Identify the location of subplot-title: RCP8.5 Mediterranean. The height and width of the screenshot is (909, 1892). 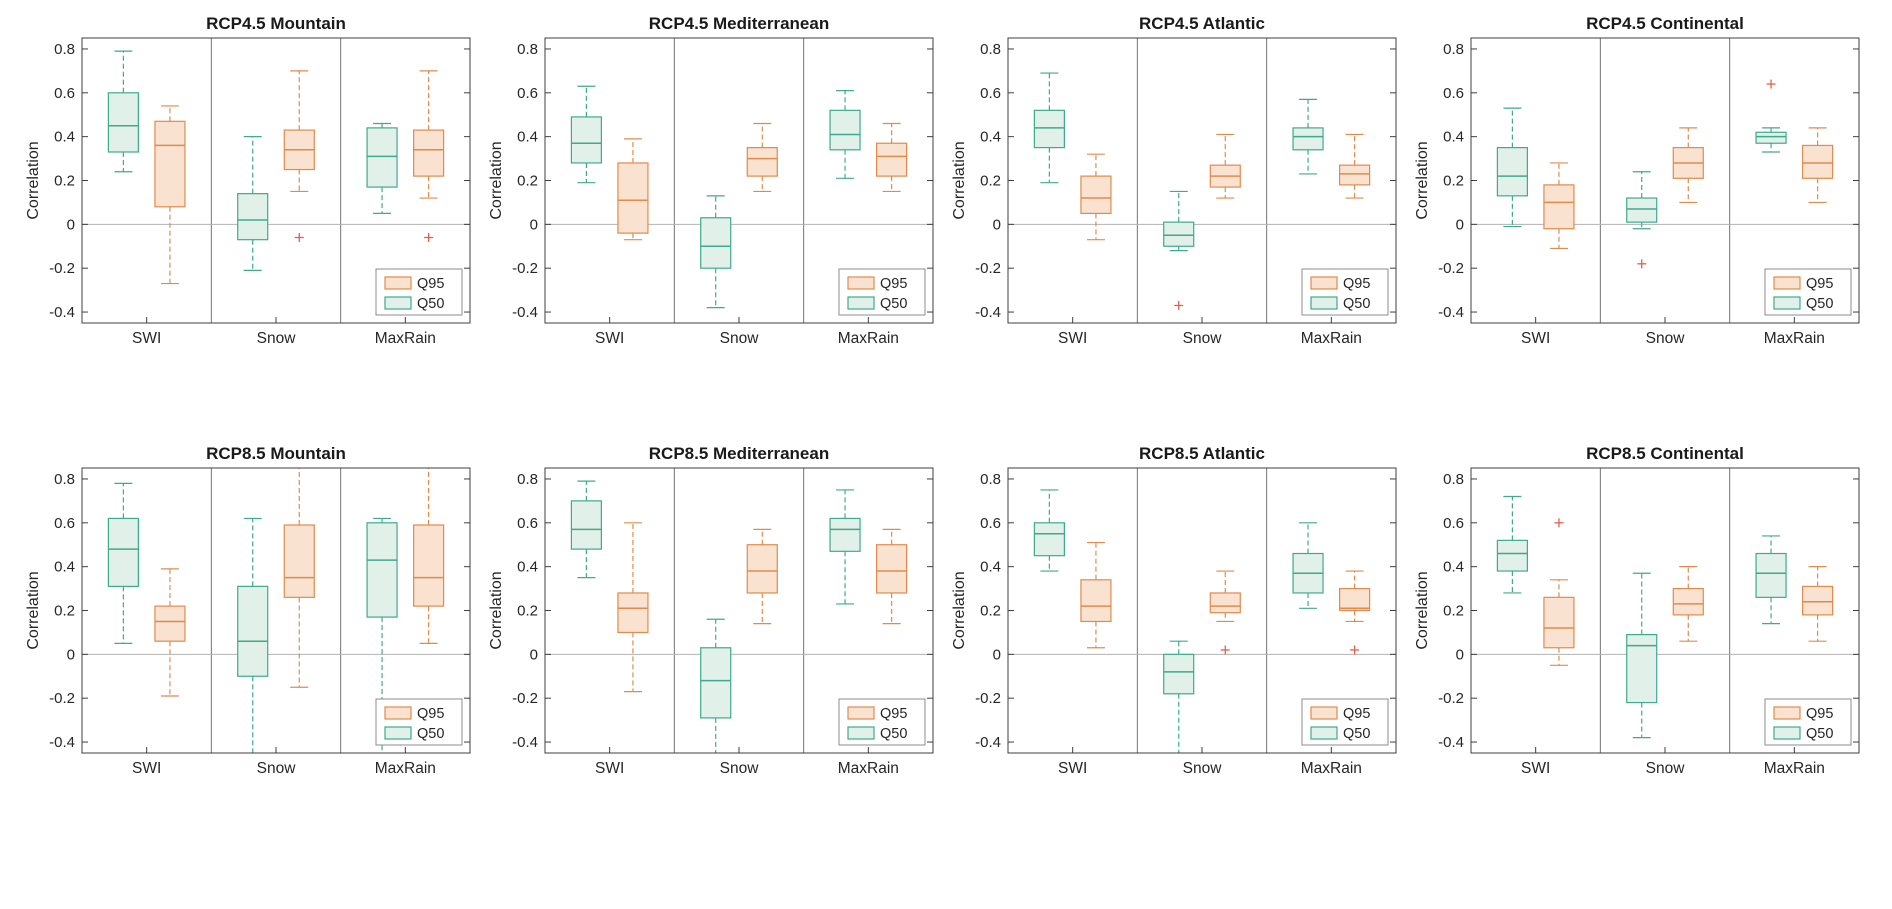
(739, 453).